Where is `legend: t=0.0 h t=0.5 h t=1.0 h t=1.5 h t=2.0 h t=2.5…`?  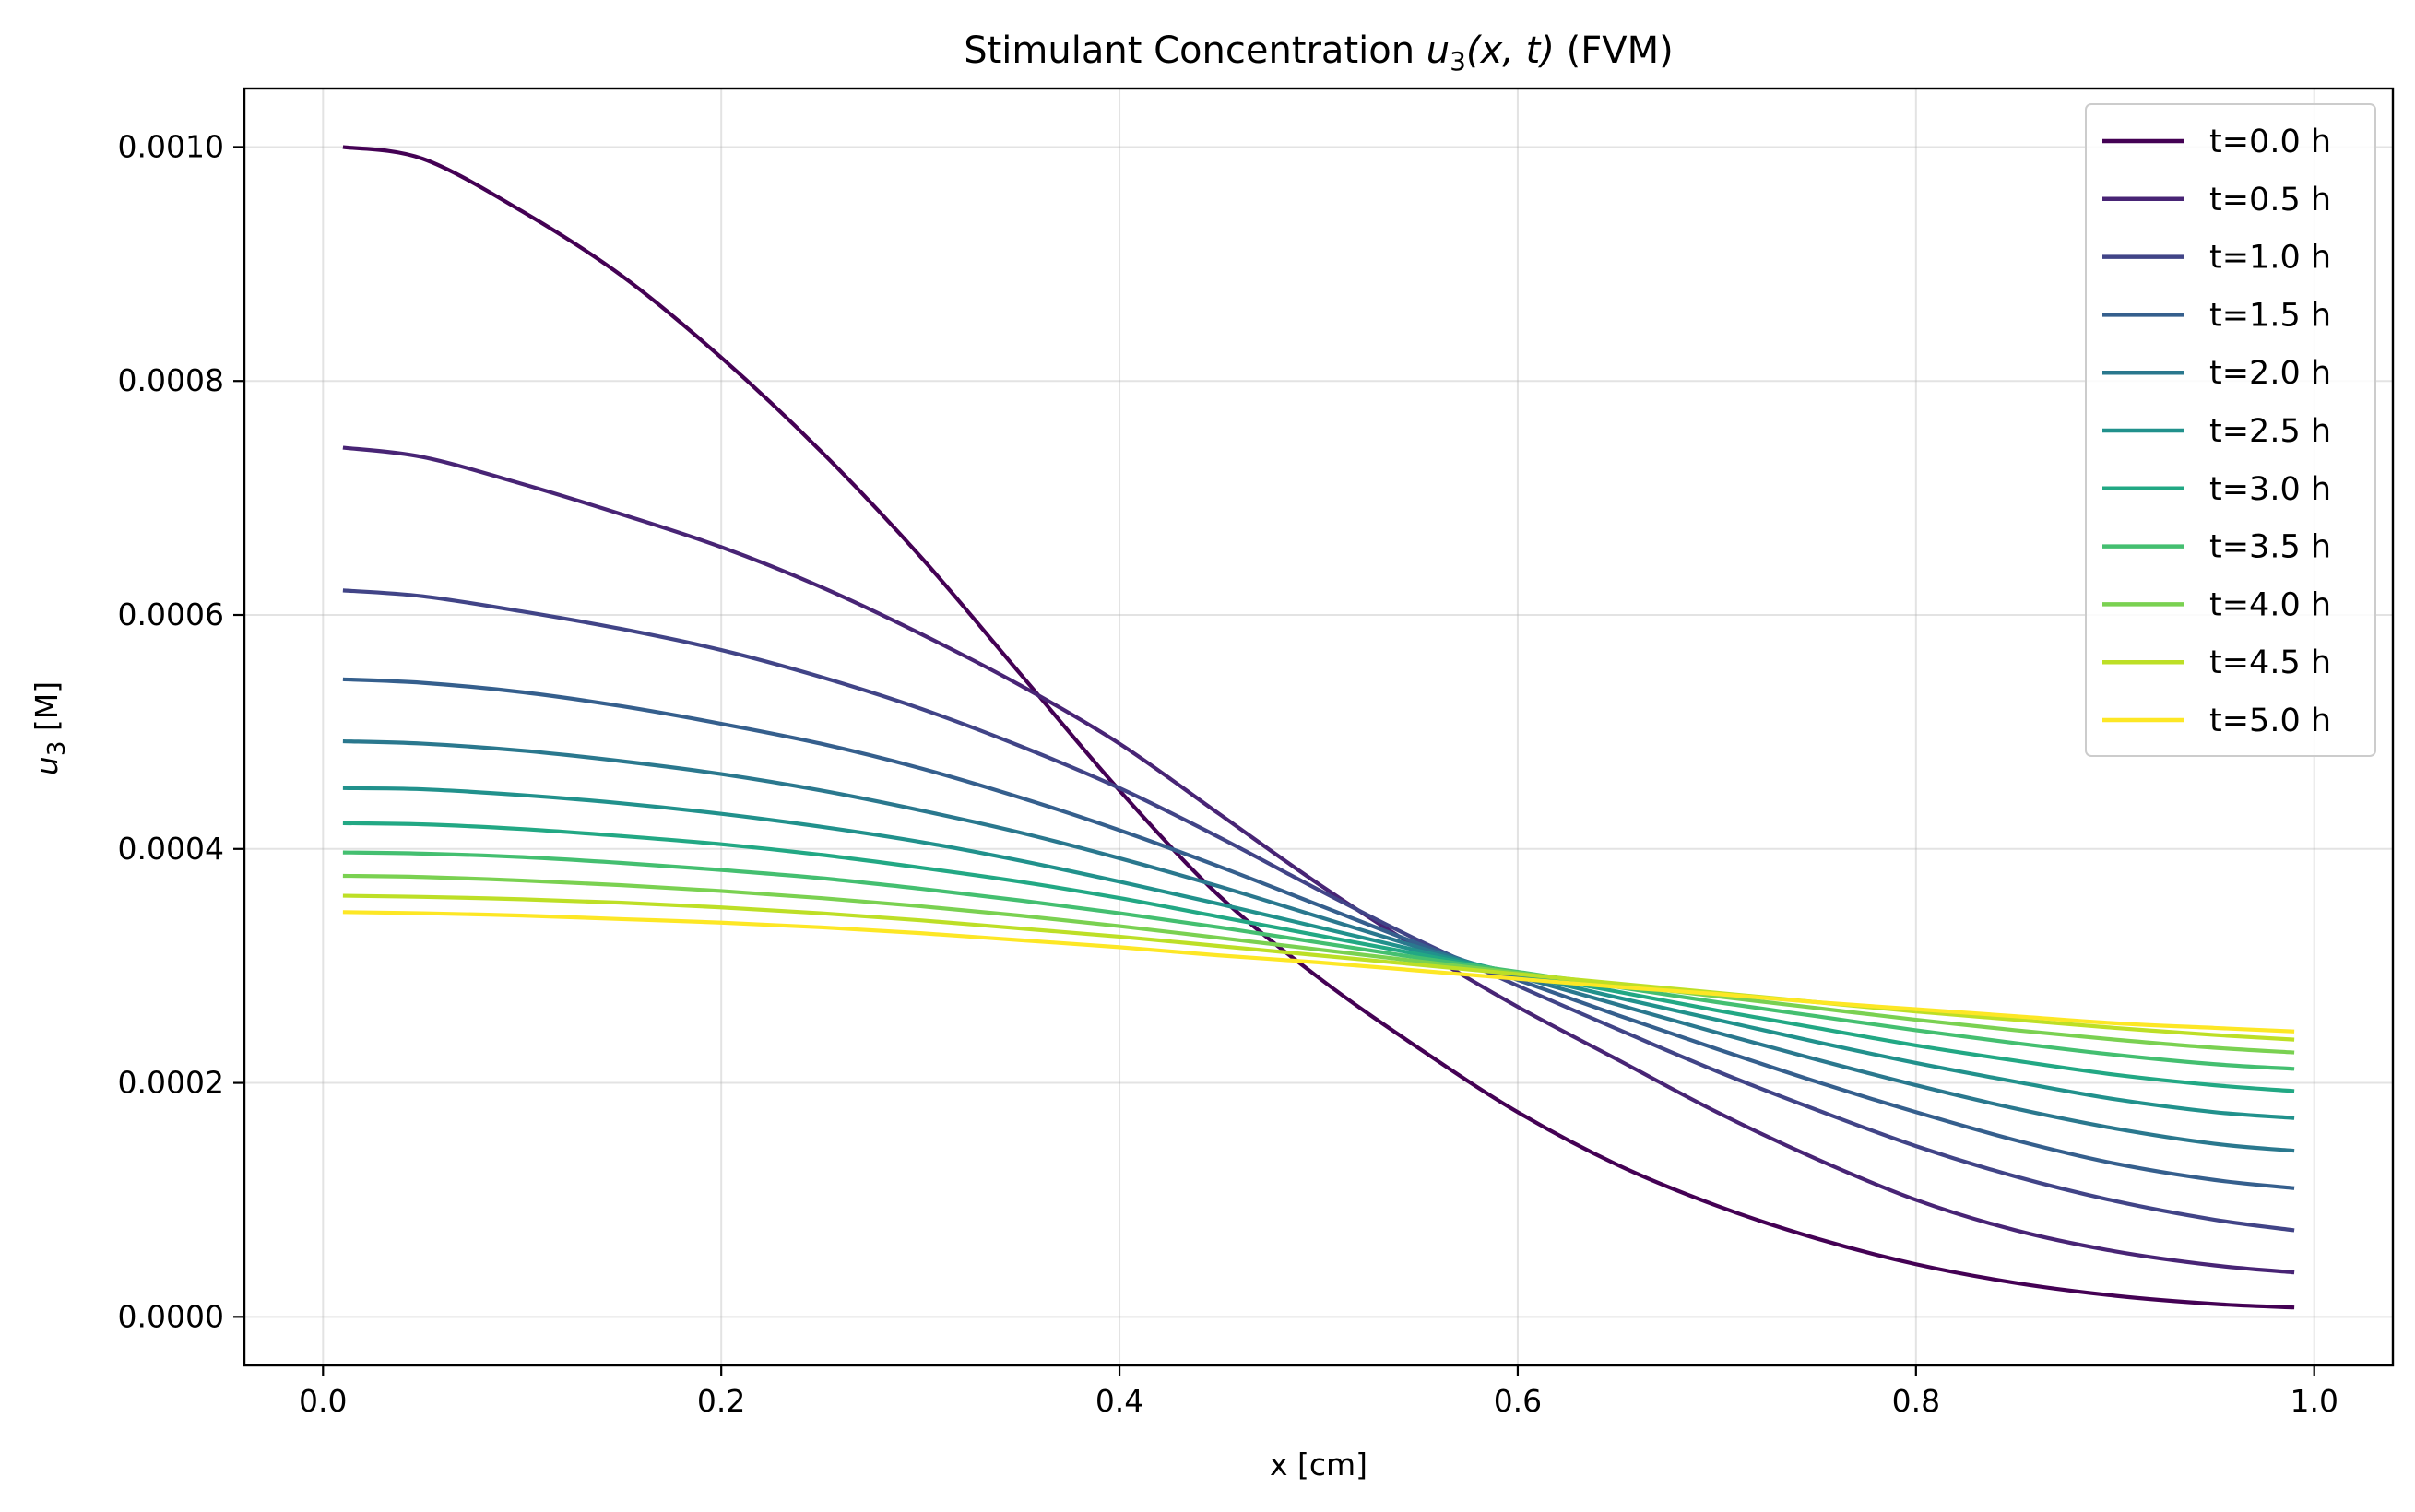 legend: t=0.0 h t=0.5 h t=1.0 h t=1.5 h t=2.0 h t=2.5… is located at coordinates (2230, 430).